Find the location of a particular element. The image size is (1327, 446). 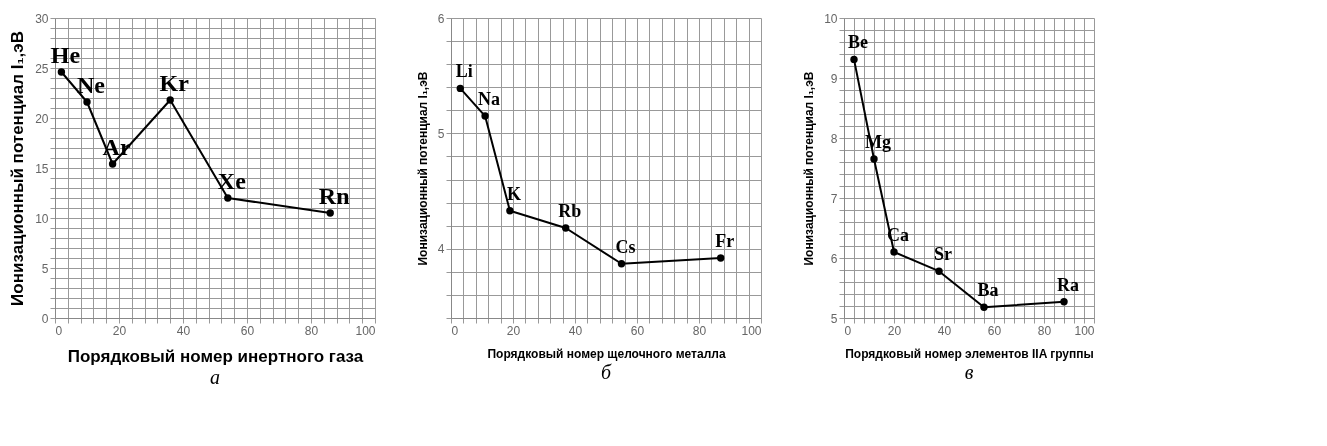

y-tick-label: 30 is located at coordinates (42, 18).